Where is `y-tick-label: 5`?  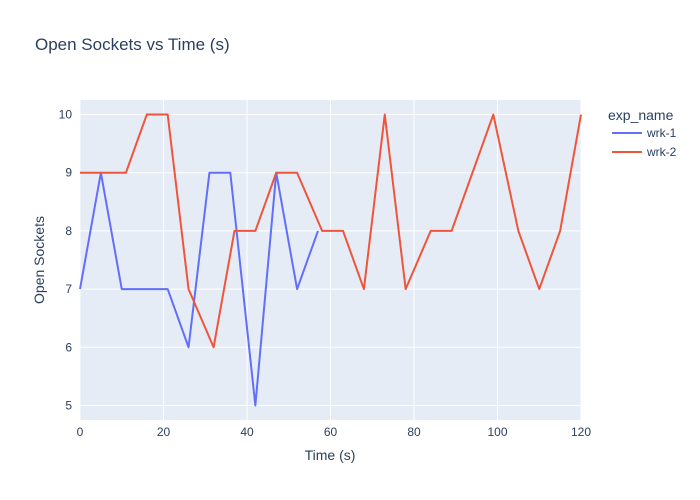 y-tick-label: 5 is located at coordinates (68, 405).